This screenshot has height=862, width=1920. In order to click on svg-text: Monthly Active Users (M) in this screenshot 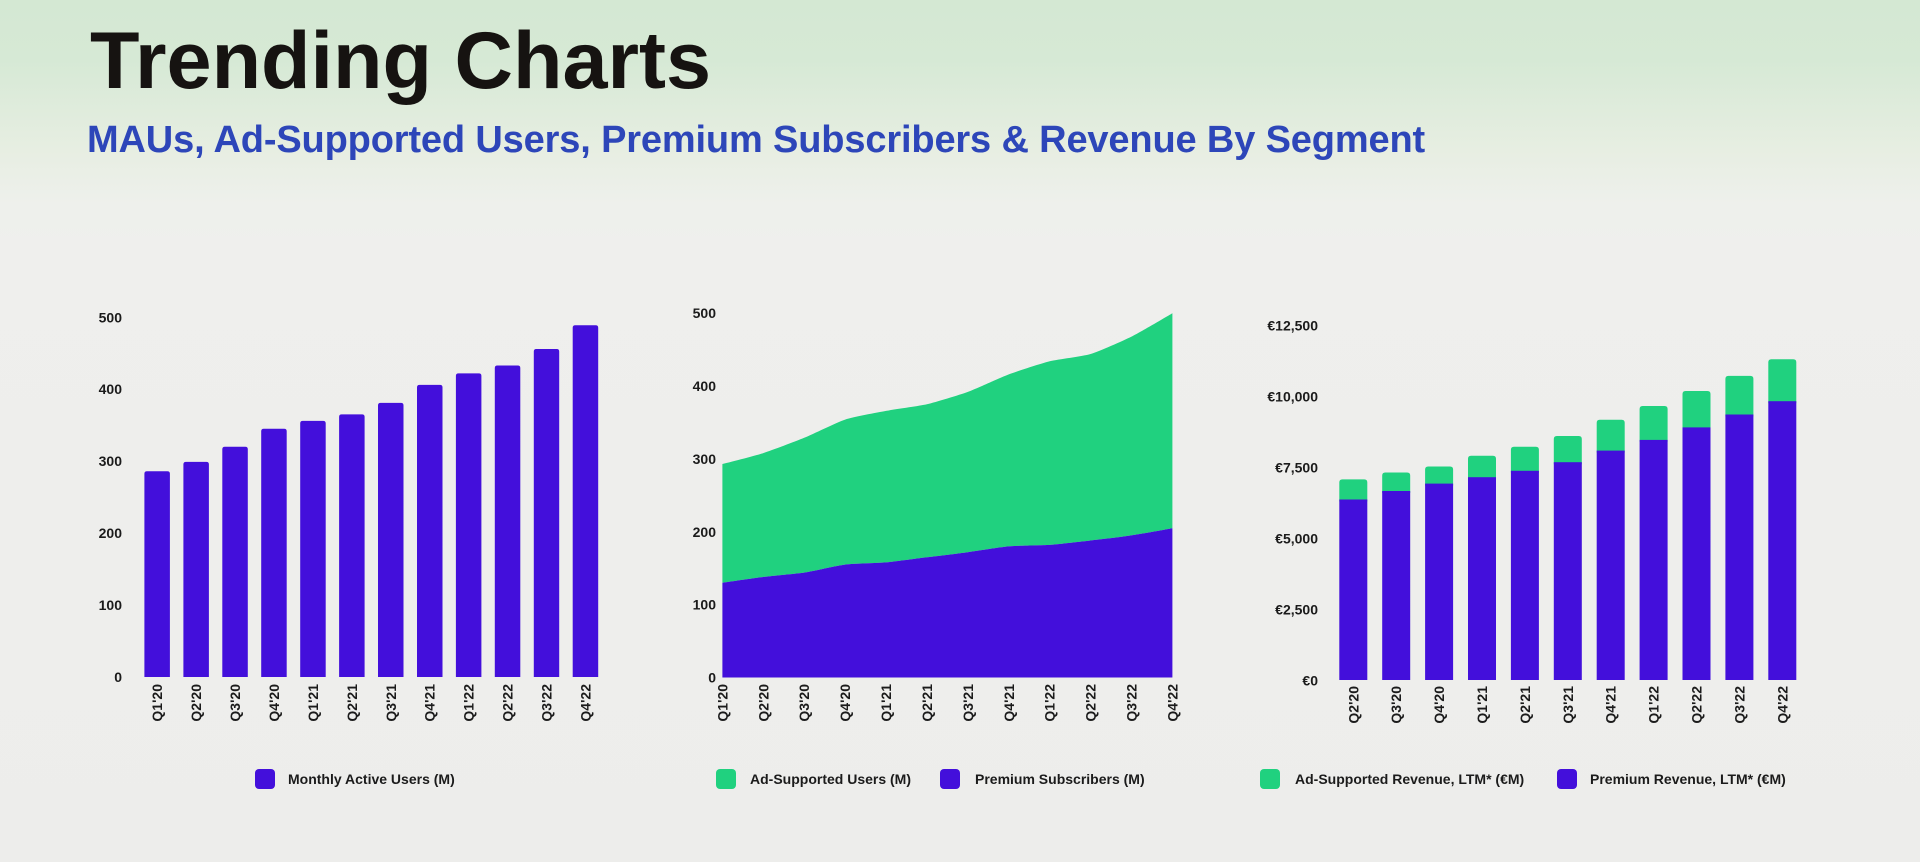, I will do `click(371, 779)`.